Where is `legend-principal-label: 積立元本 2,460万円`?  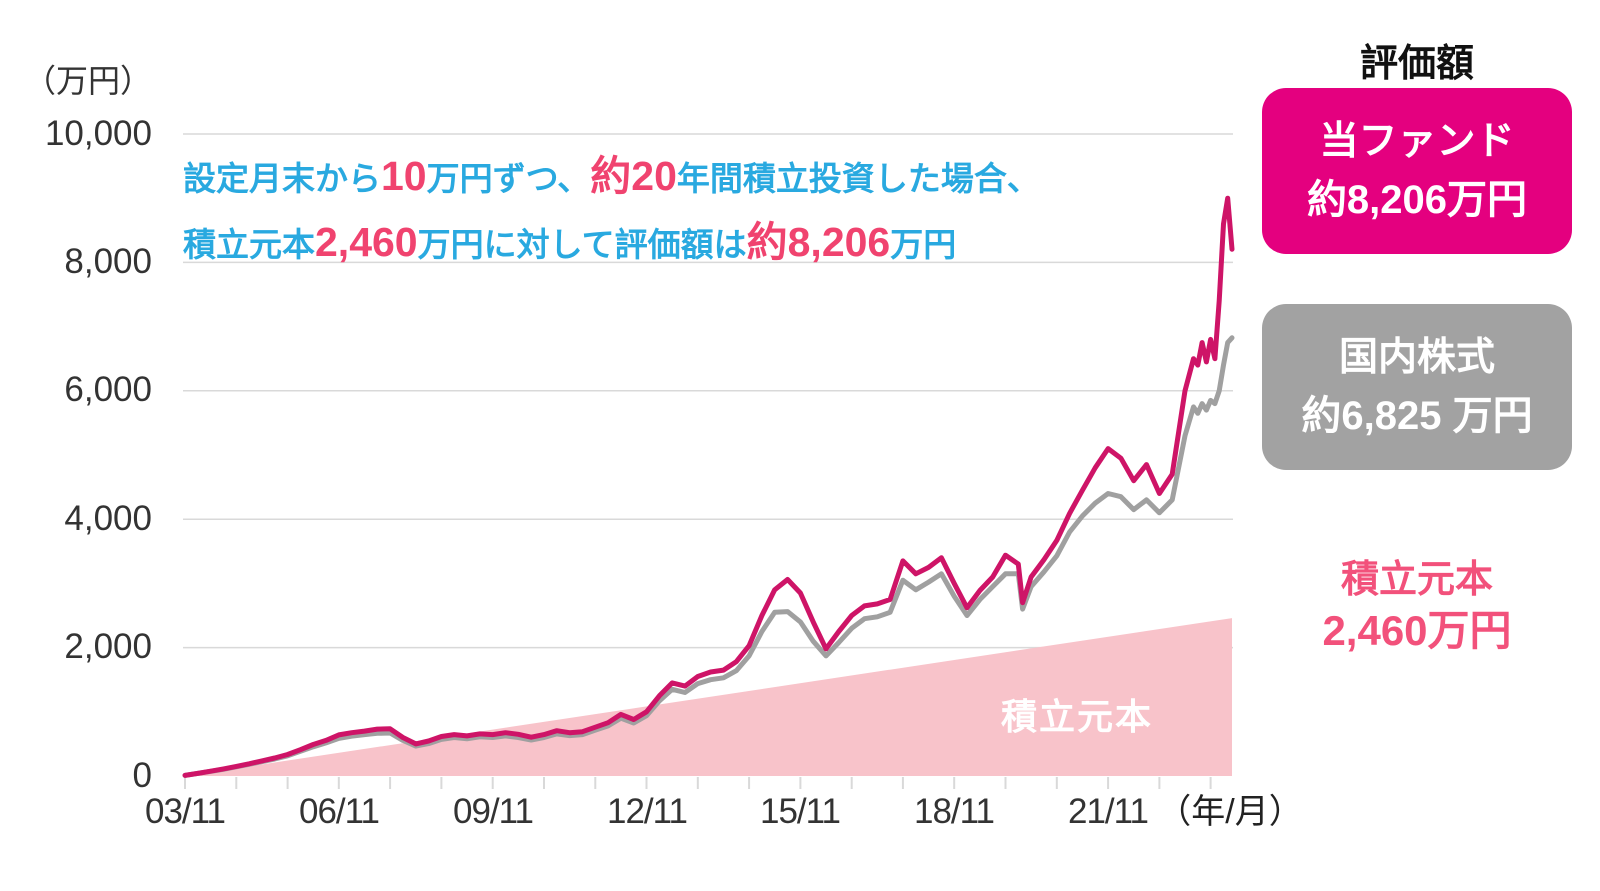
legend-principal-label: 積立元本 2,460万円 is located at coordinates (1417, 607).